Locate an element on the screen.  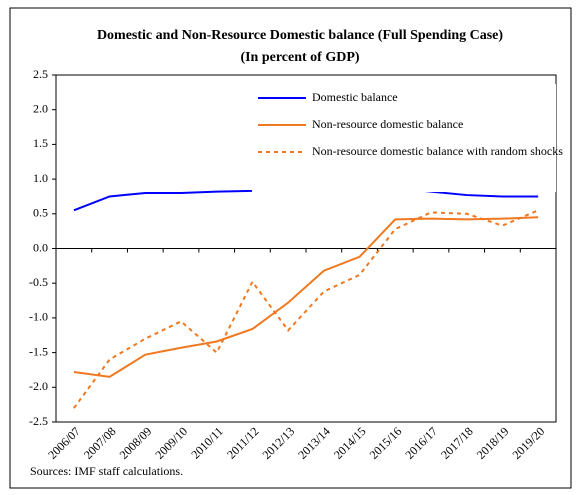
source-note: Sources: IMF staff calculations. is located at coordinates (106, 471).